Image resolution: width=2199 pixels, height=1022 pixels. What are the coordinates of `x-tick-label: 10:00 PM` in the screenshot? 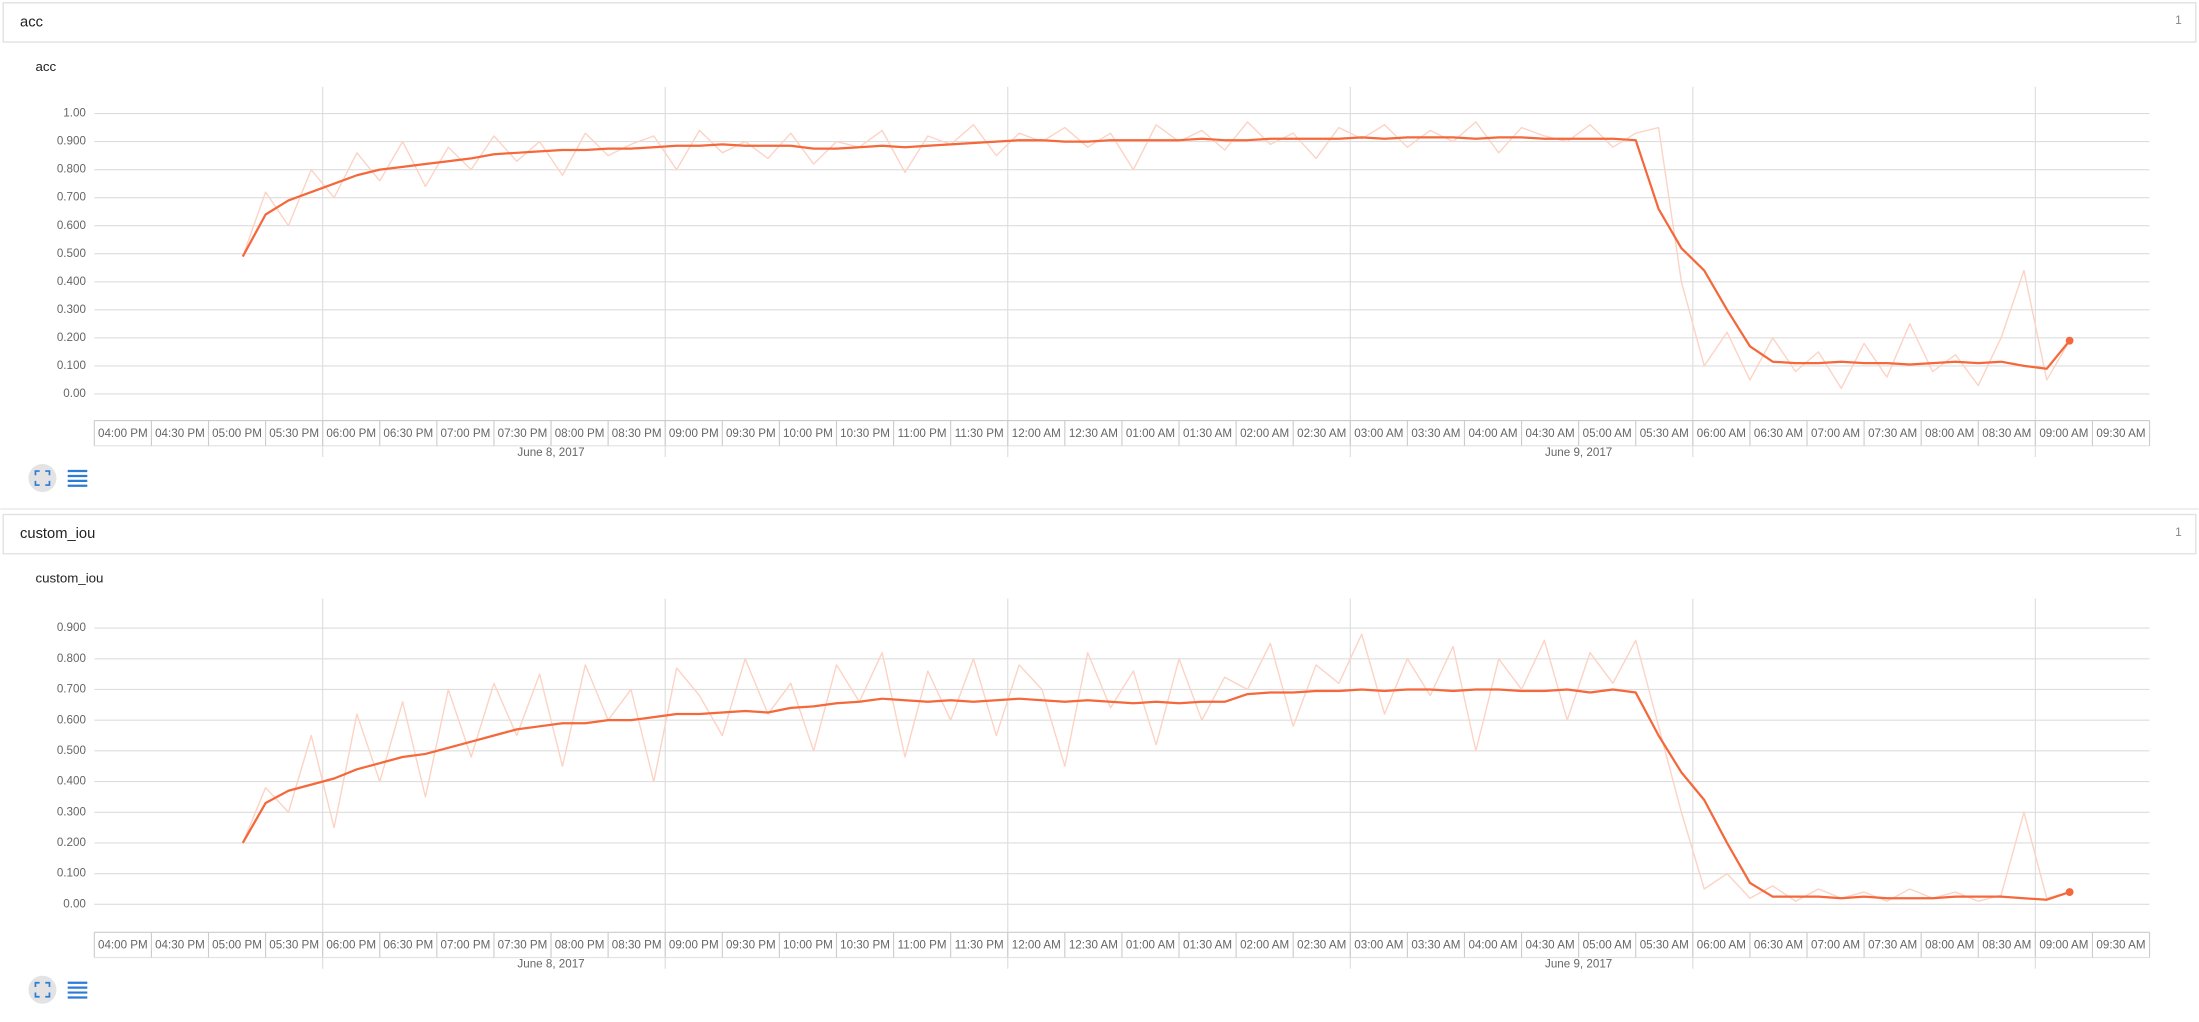 It's located at (808, 945).